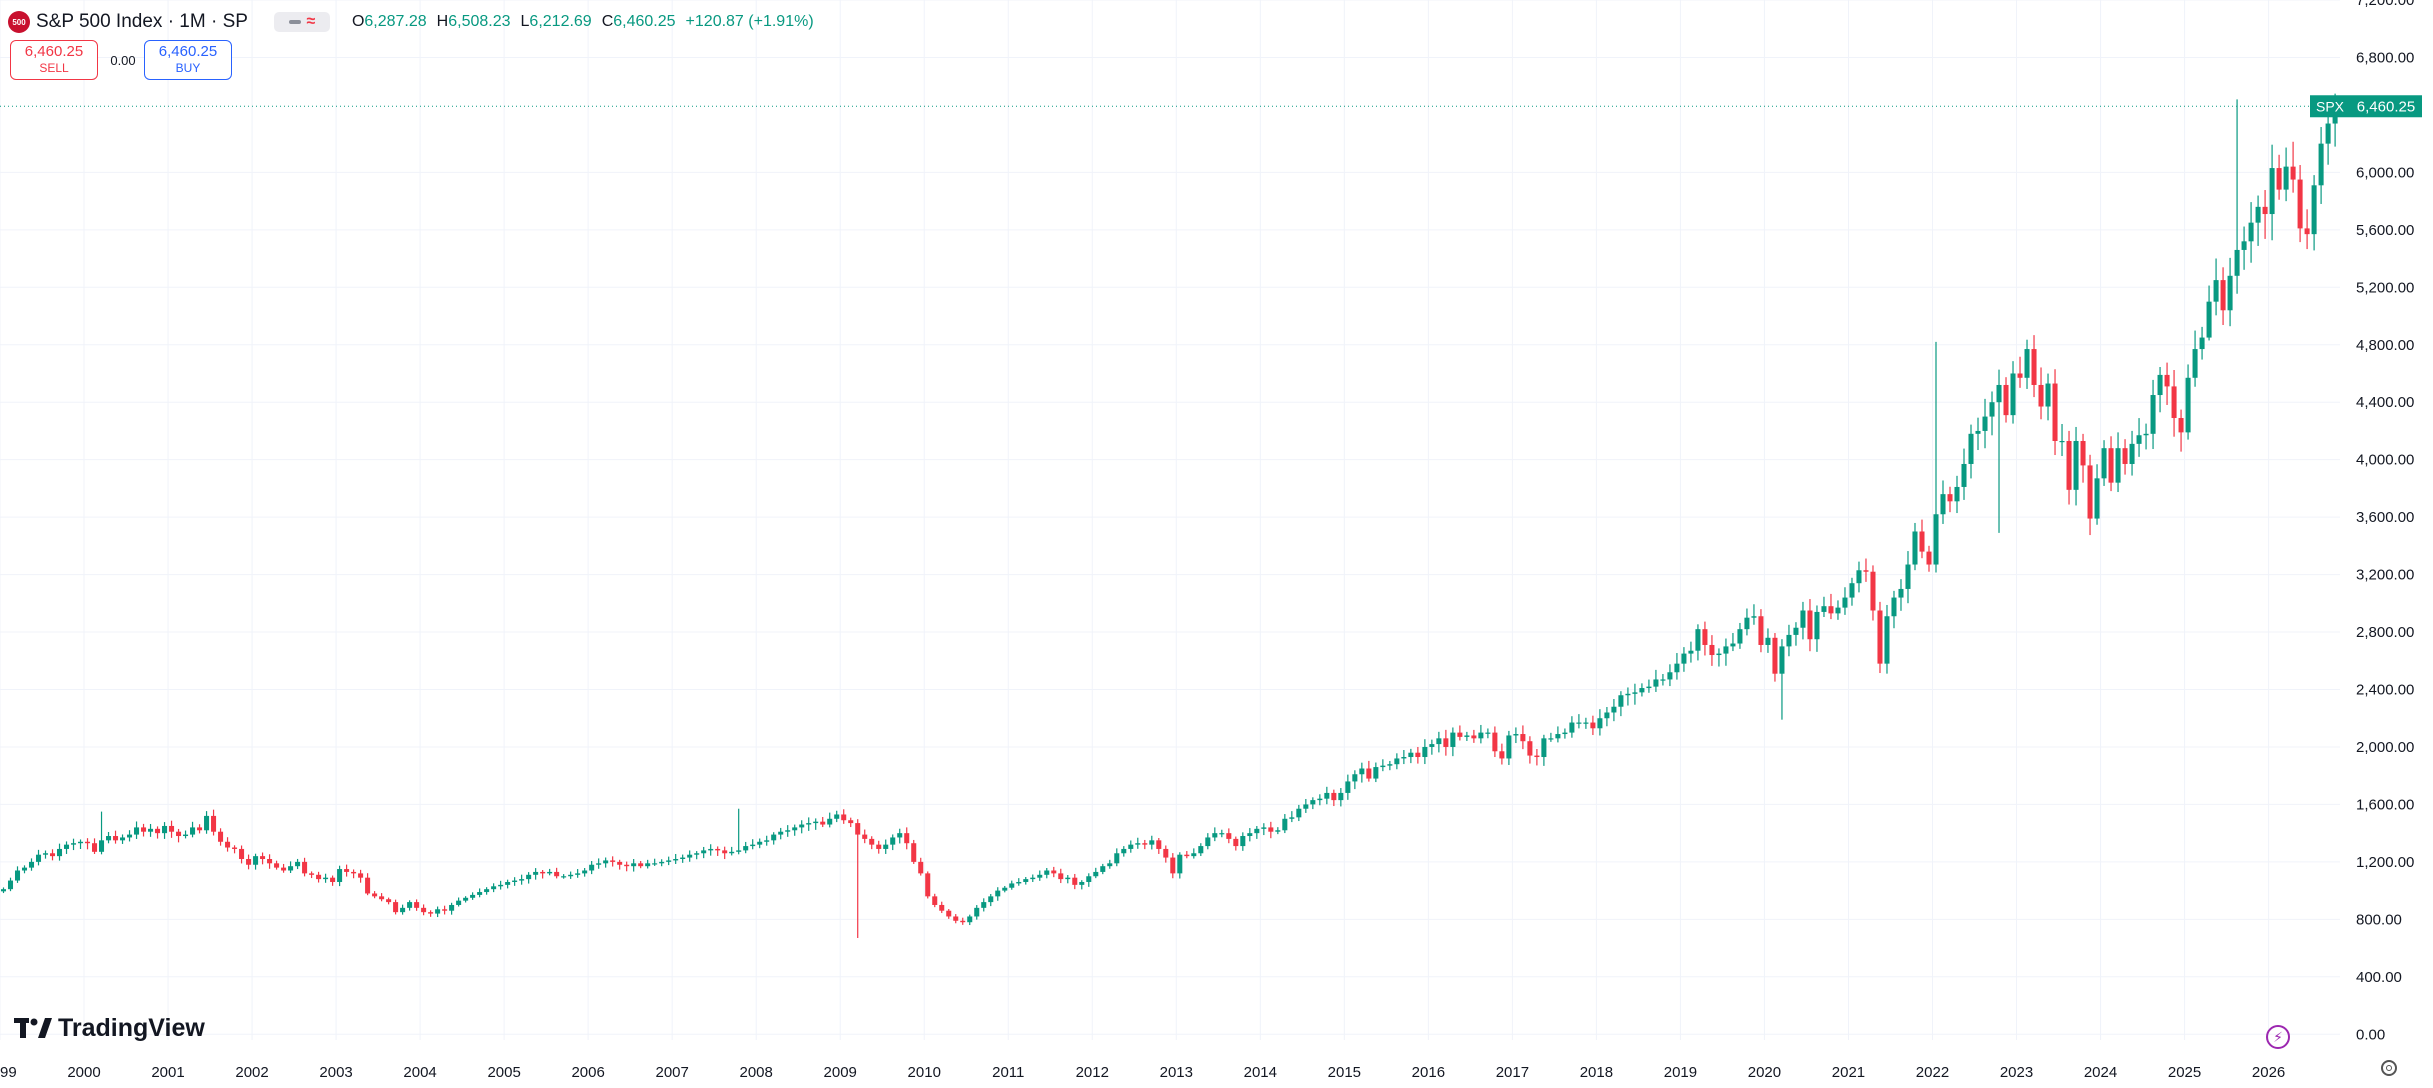 This screenshot has height=1088, width=2433. What do you see at coordinates (142, 21) in the screenshot?
I see `symbol-title: S&P 500 Index · 1M · SP` at bounding box center [142, 21].